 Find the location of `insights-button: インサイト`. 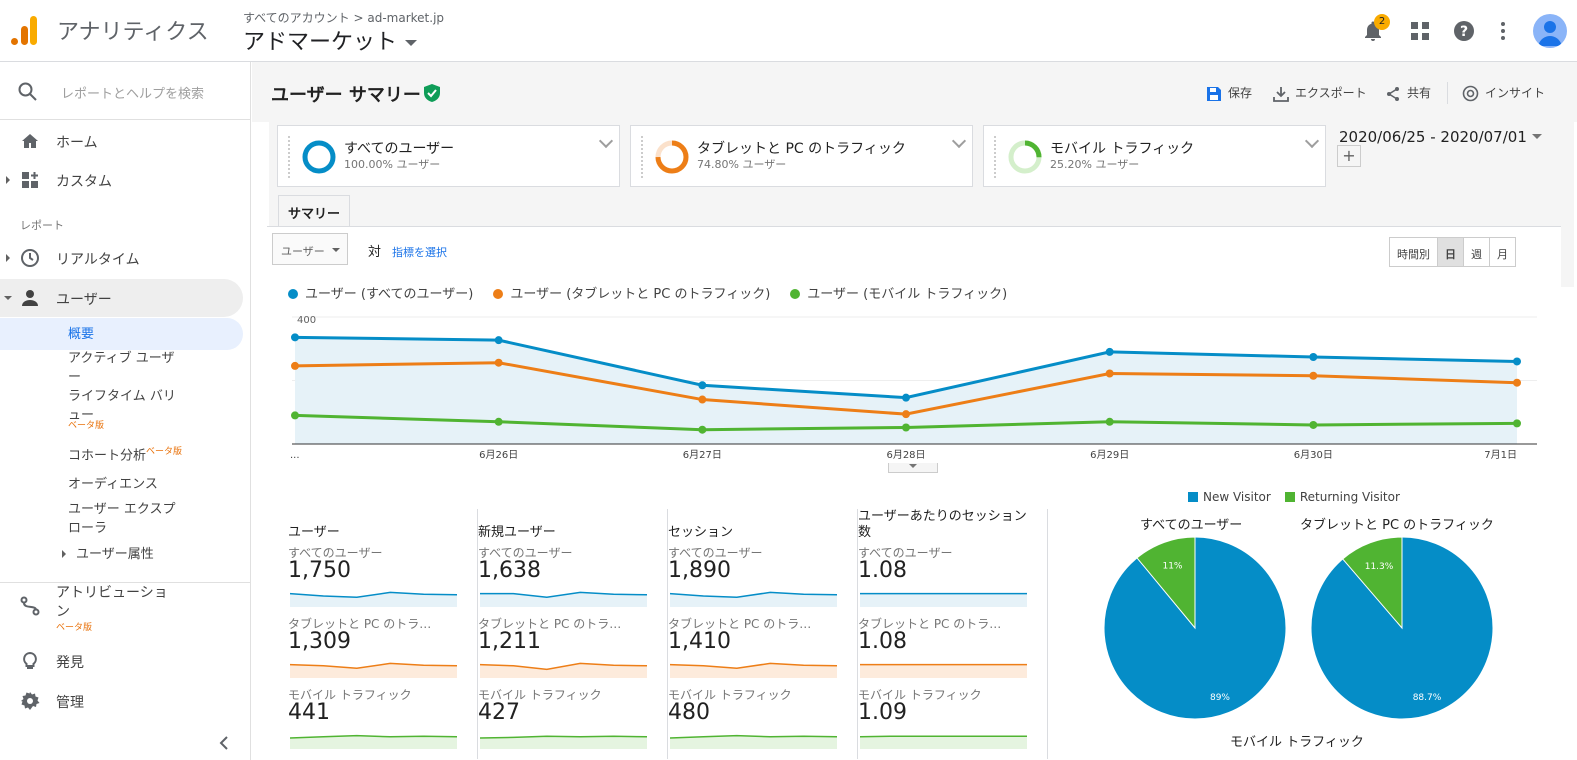

insights-button: インサイト is located at coordinates (1503, 93).